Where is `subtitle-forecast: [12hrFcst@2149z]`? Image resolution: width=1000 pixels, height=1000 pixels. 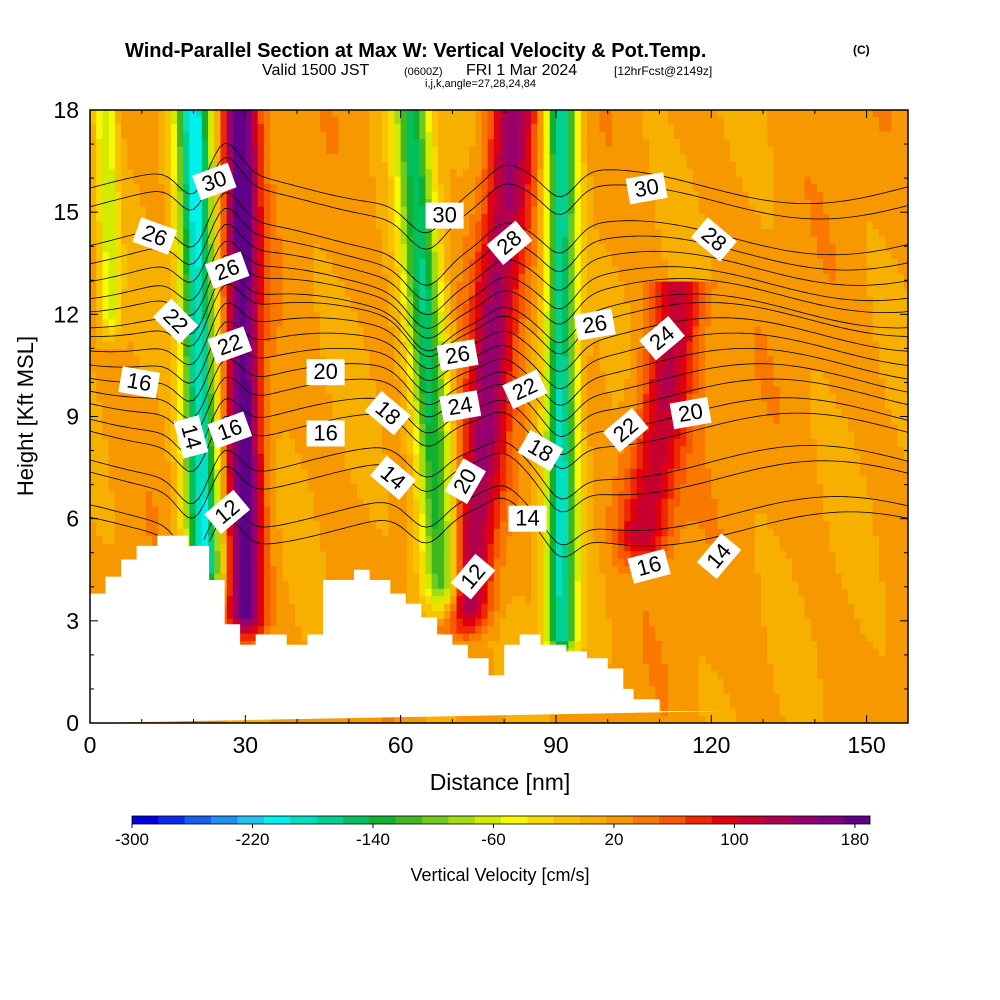 subtitle-forecast: [12hrFcst@2149z] is located at coordinates (663, 71).